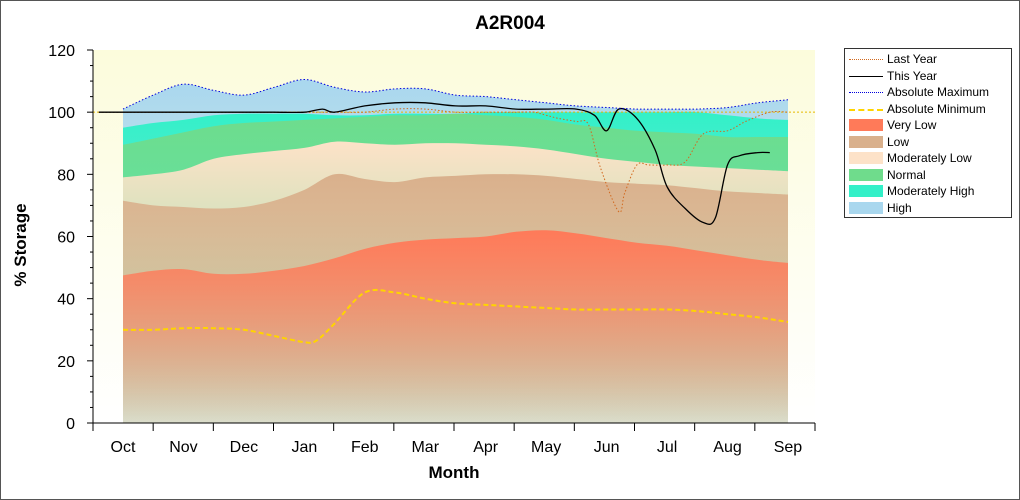 The image size is (1020, 500). I want to click on x-tick-label: Dec, so click(244, 447).